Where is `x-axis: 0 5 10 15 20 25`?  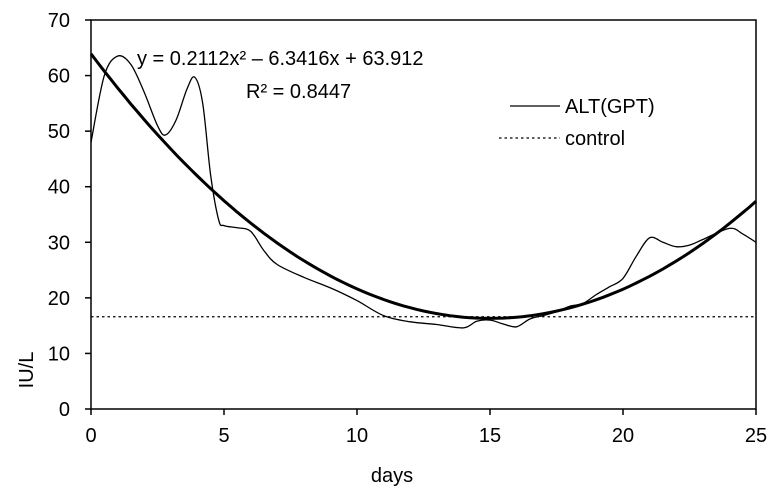 x-axis: 0 5 10 15 20 25 is located at coordinates (426, 428).